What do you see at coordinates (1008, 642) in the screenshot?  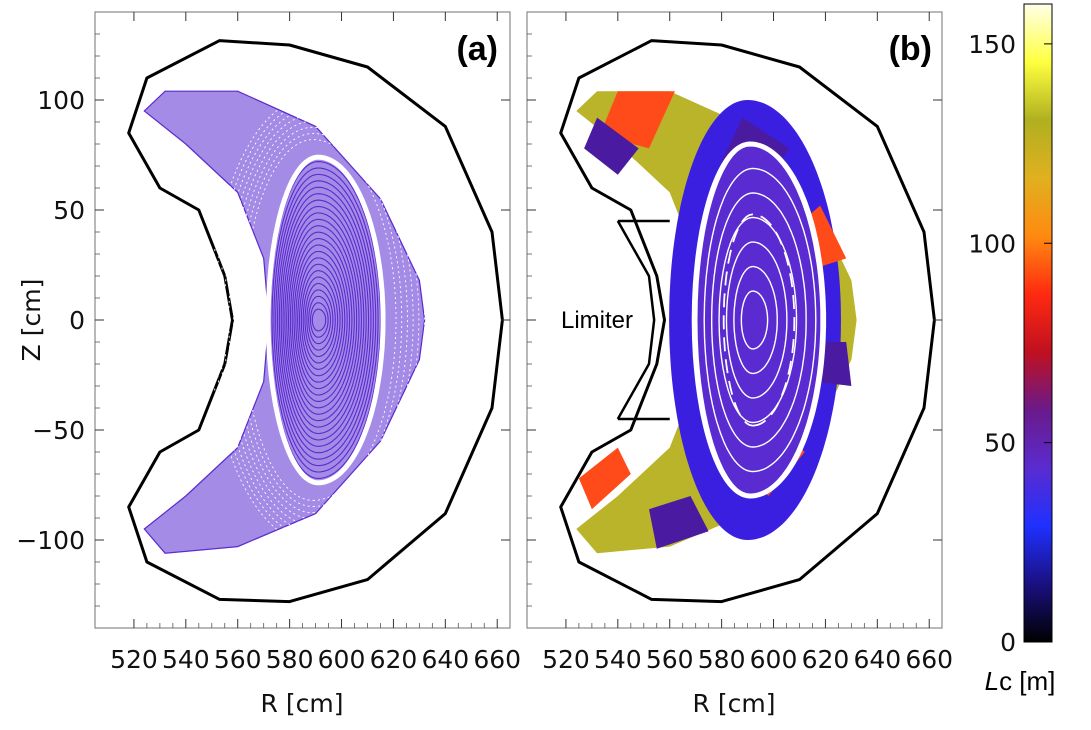 I see `colorbar-tick-label: 0` at bounding box center [1008, 642].